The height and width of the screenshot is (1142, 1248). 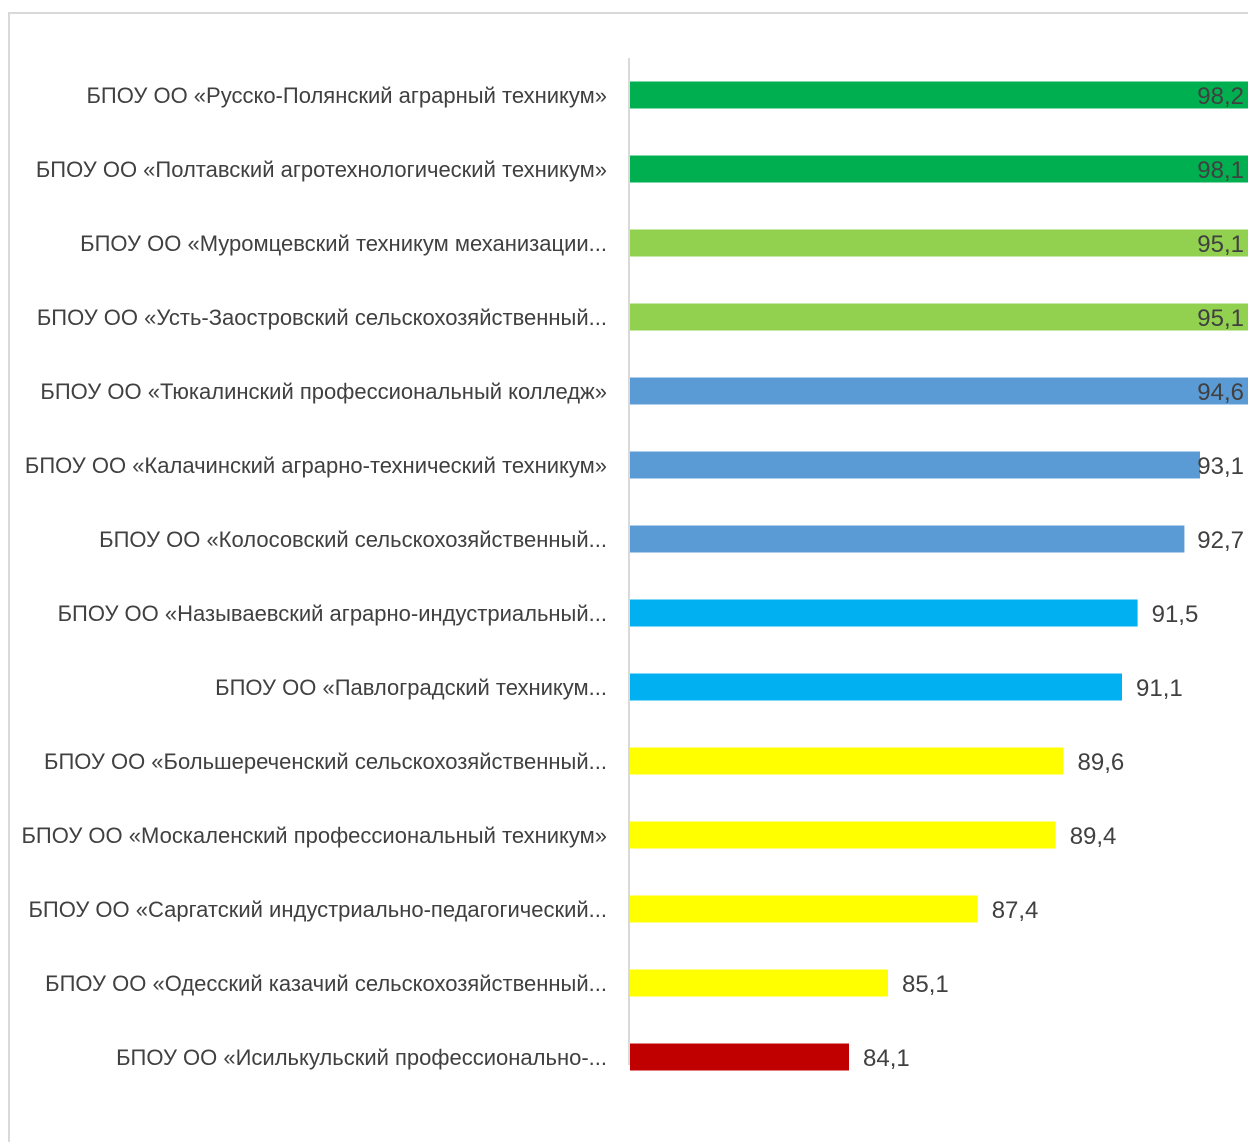 I want to click on value-label: 92,7, so click(x=1220, y=540).